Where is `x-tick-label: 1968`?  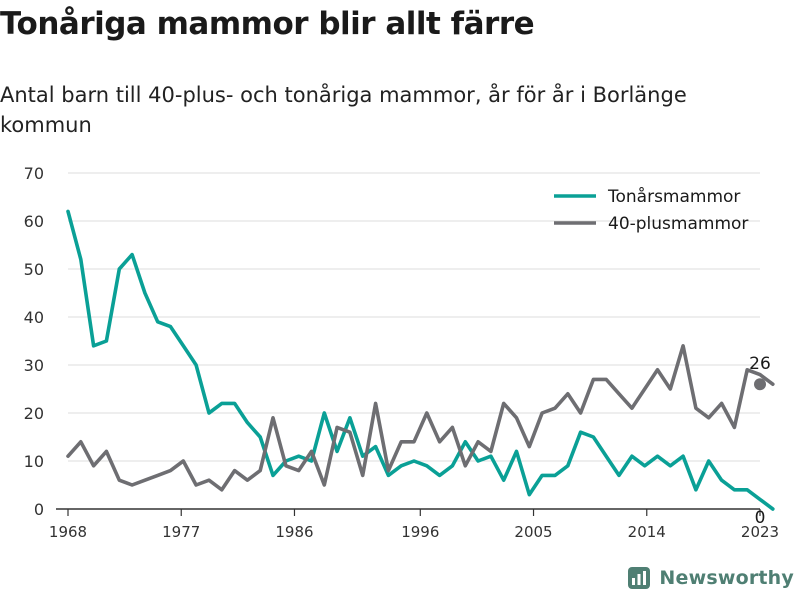
x-tick-label: 1968 is located at coordinates (68, 532).